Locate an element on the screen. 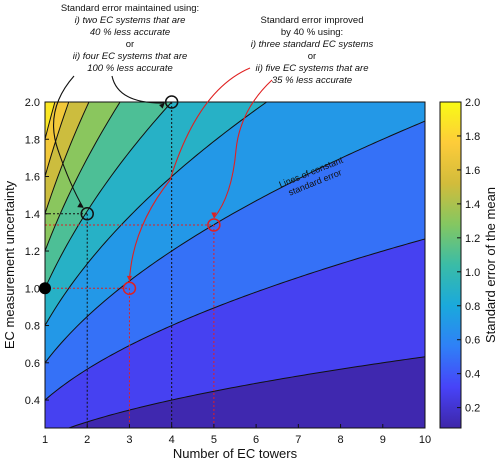 This screenshot has height=465, width=500. reference-point-marker is located at coordinates (45, 288).